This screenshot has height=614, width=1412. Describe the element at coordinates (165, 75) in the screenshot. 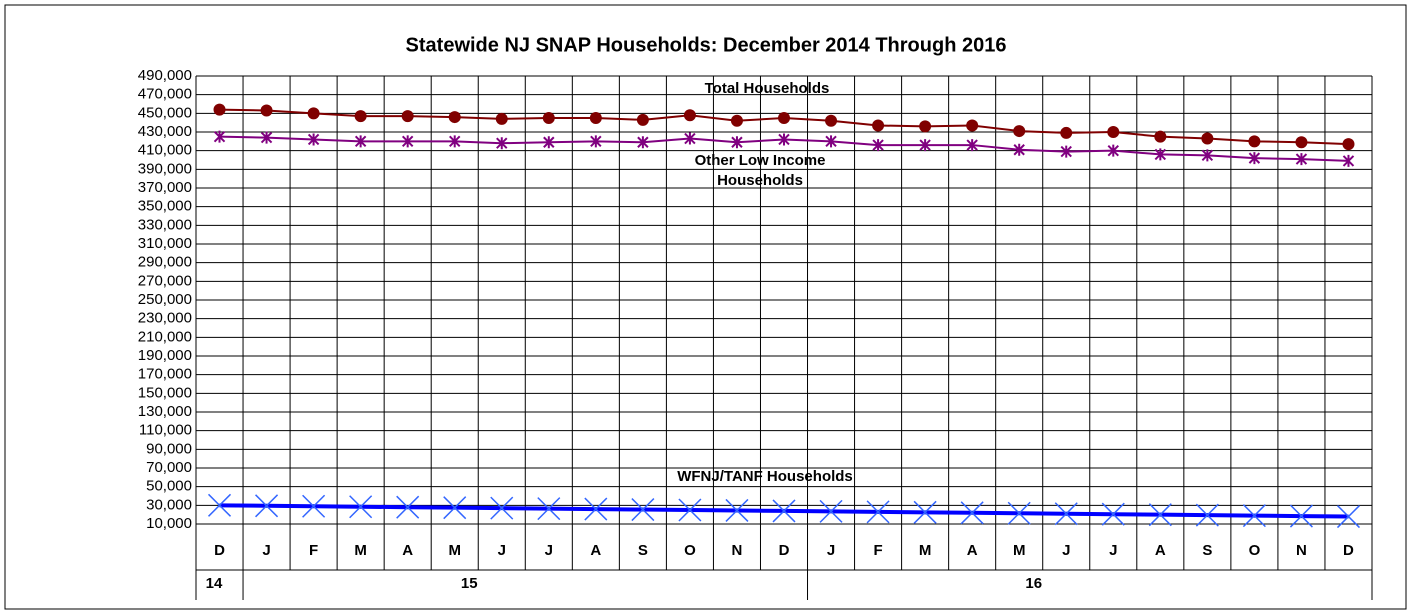

I see `y-tick-label: 490,000` at that location.